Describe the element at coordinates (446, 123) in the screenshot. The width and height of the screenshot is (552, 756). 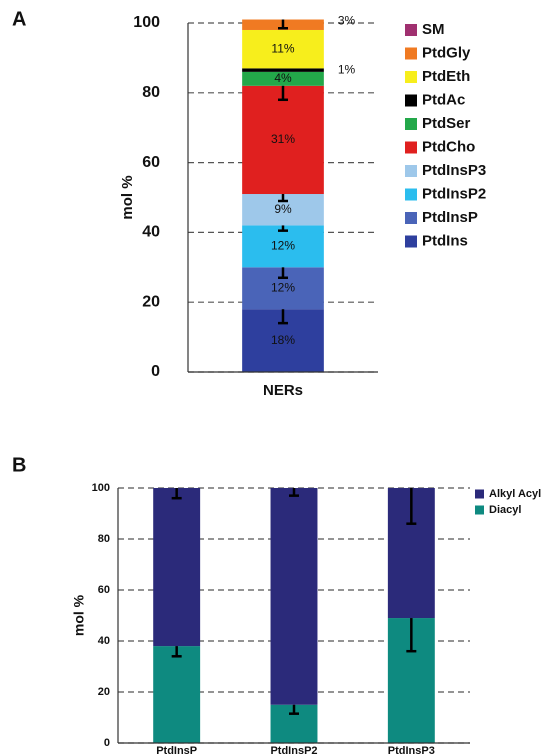
I see `legend-label: PtdSer` at that location.